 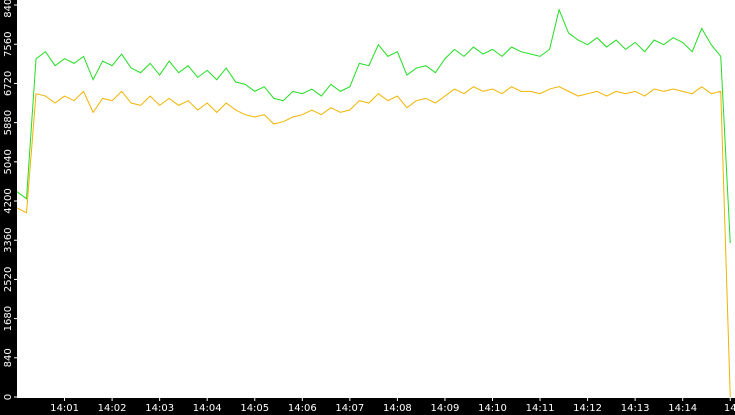 What do you see at coordinates (8, 397) in the screenshot?
I see `y-tick-label: 0` at bounding box center [8, 397].